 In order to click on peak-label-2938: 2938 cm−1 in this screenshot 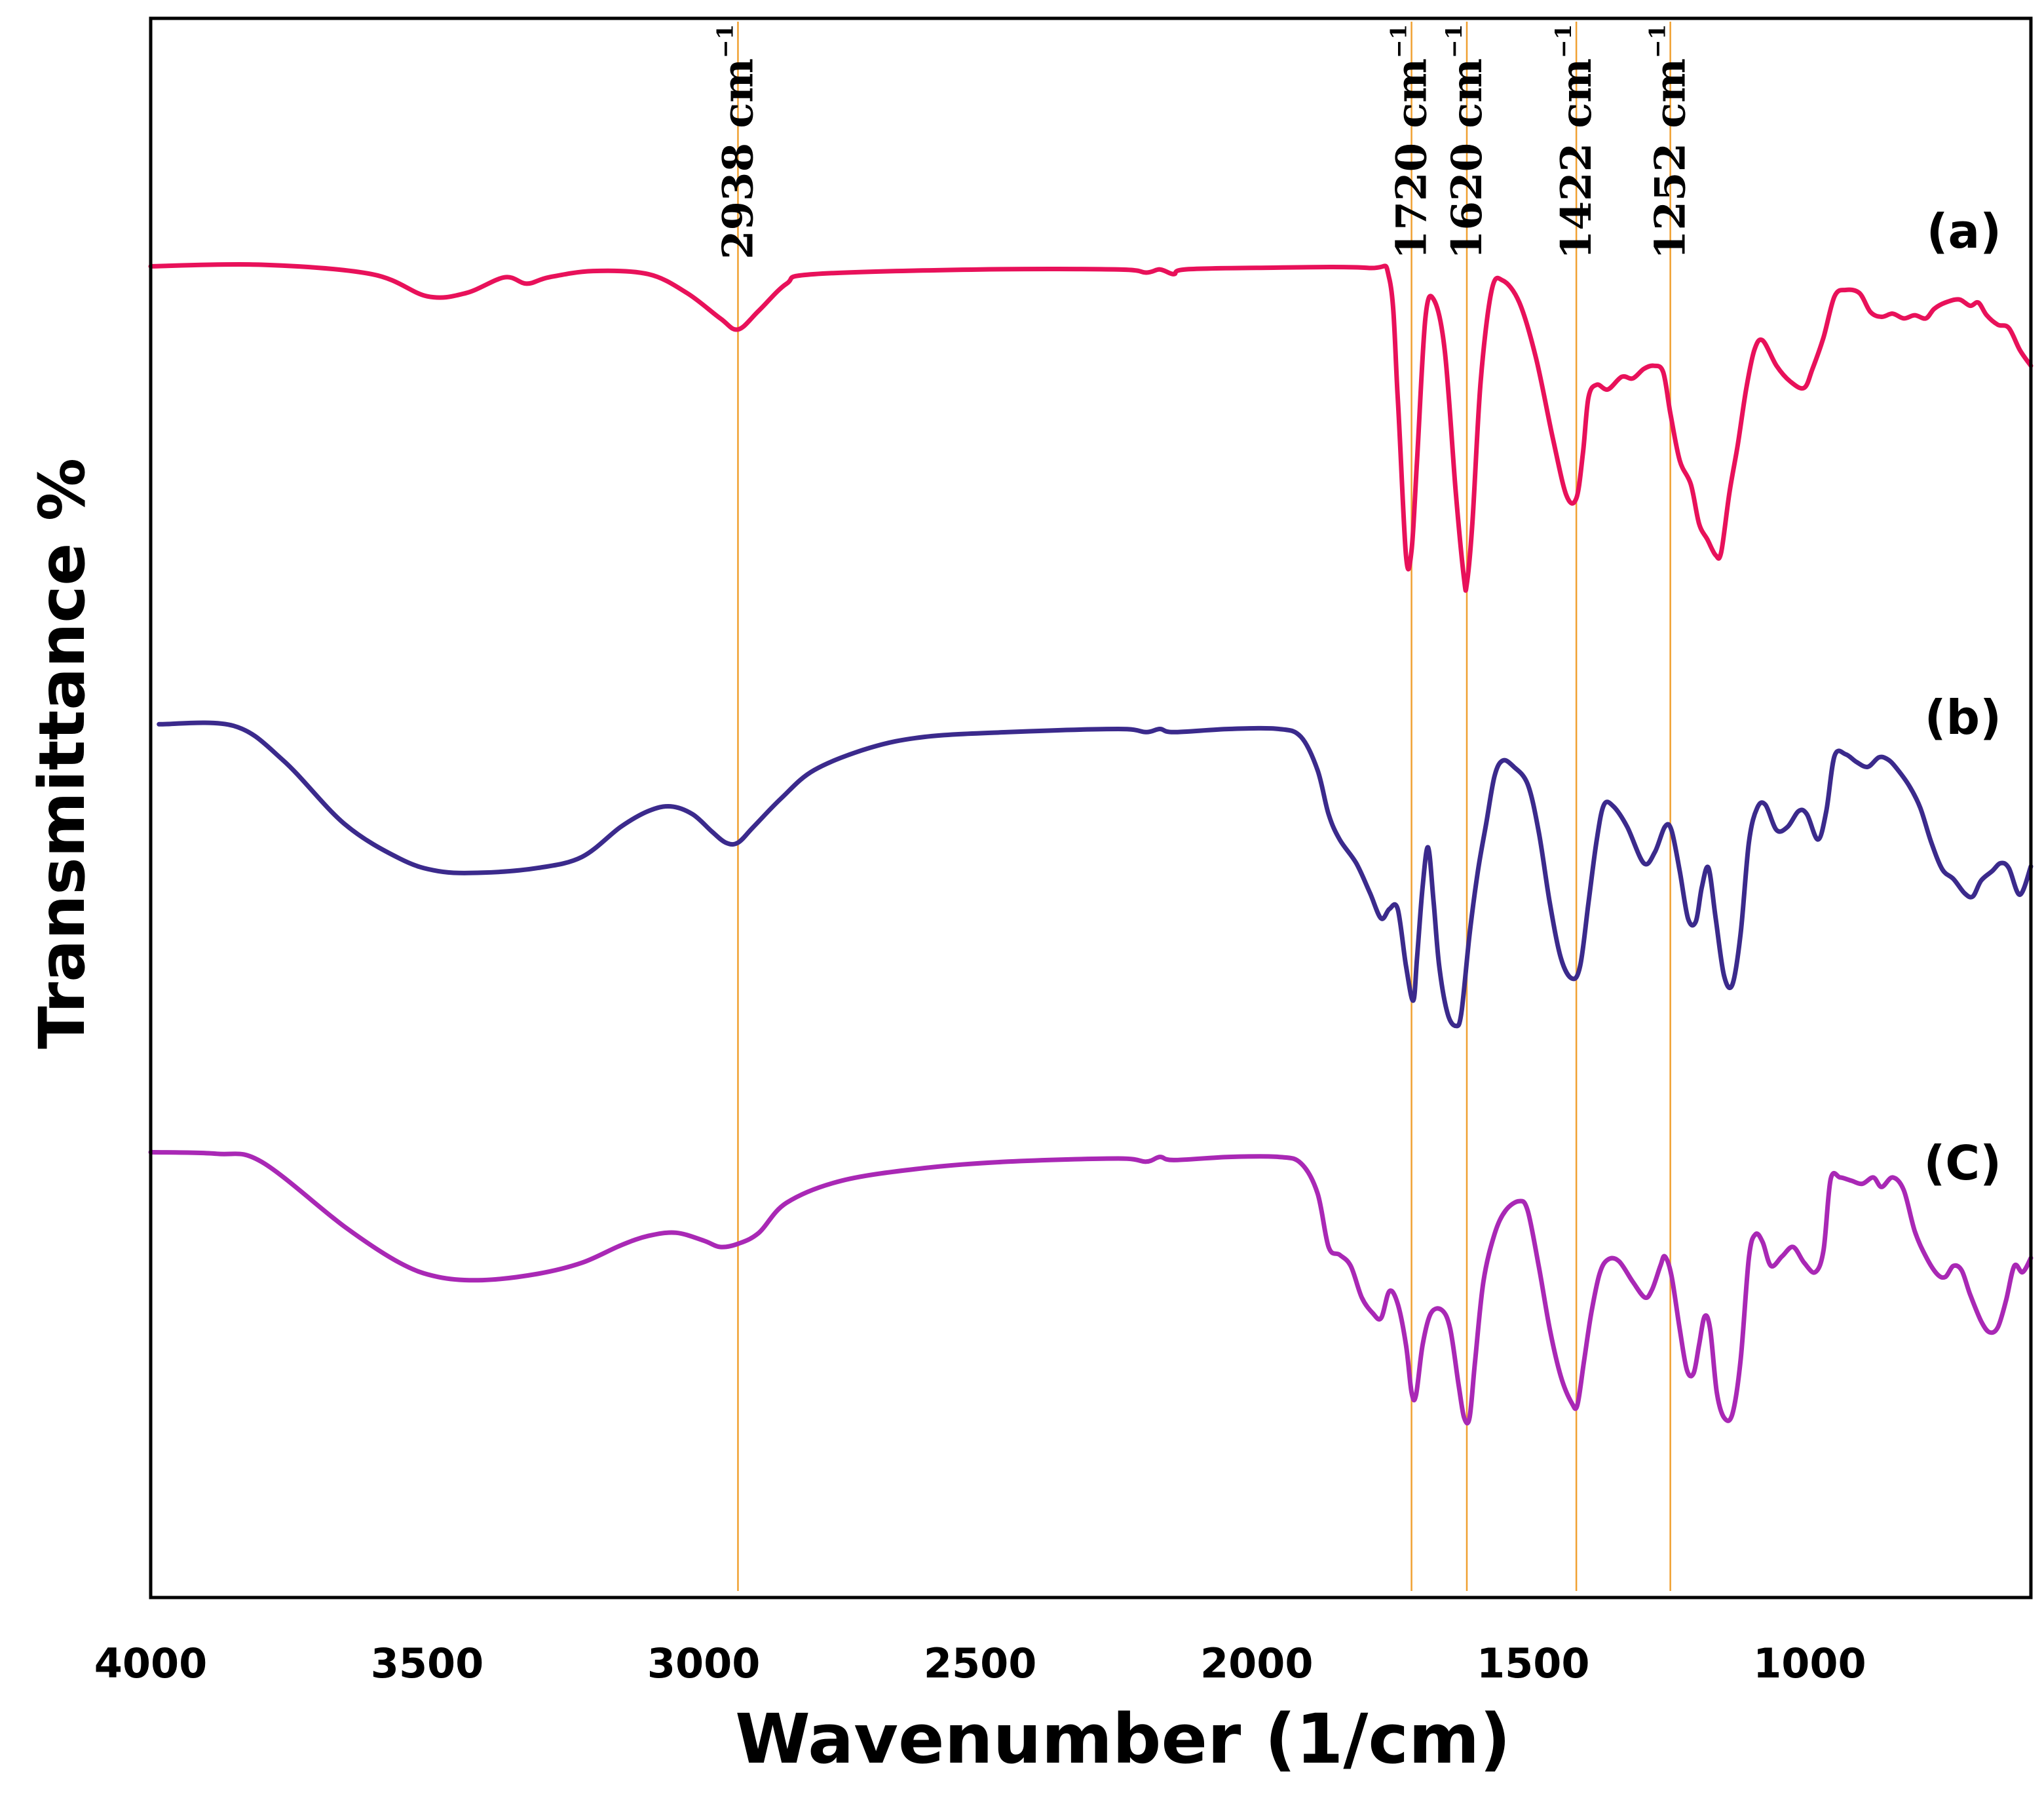, I will do `click(738, 141)`.